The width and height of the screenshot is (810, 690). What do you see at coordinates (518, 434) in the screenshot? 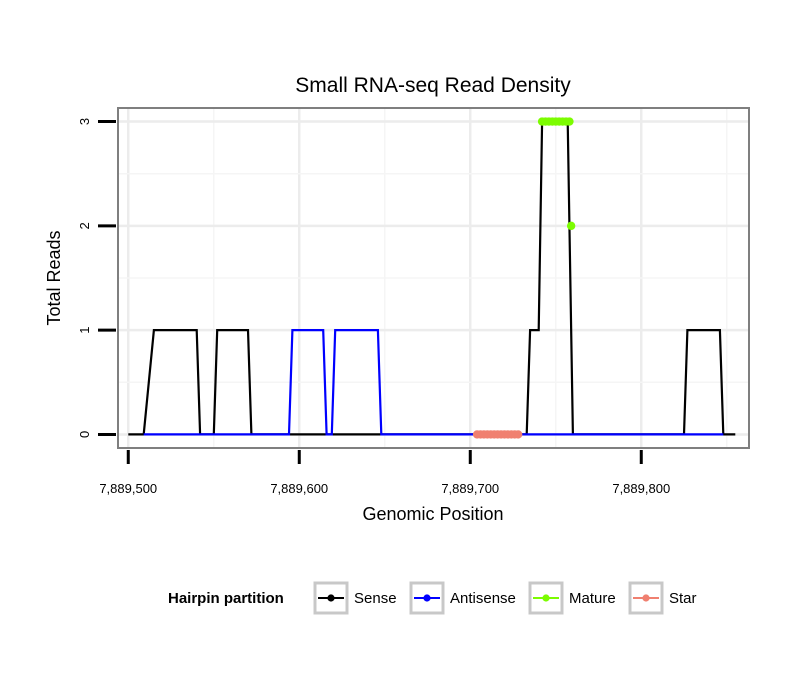
I see `series-star-point` at bounding box center [518, 434].